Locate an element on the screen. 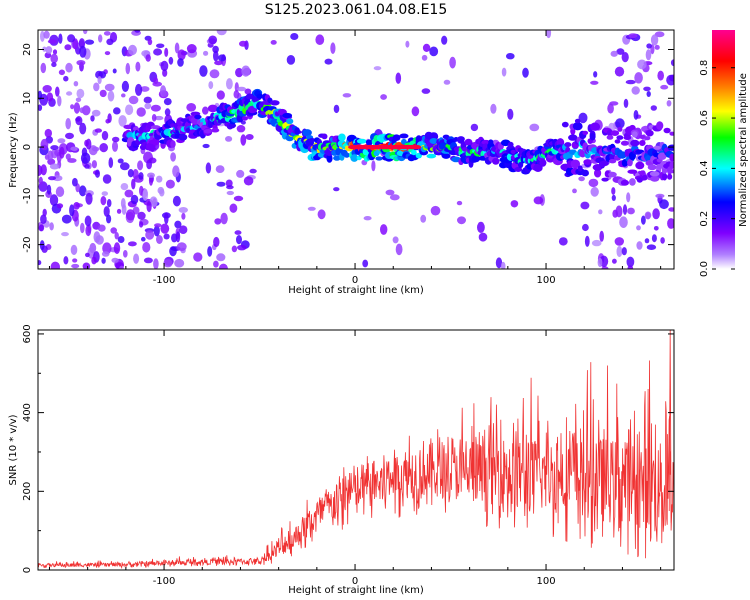  snr-y-tick-label: 200 is located at coordinates (27, 491).